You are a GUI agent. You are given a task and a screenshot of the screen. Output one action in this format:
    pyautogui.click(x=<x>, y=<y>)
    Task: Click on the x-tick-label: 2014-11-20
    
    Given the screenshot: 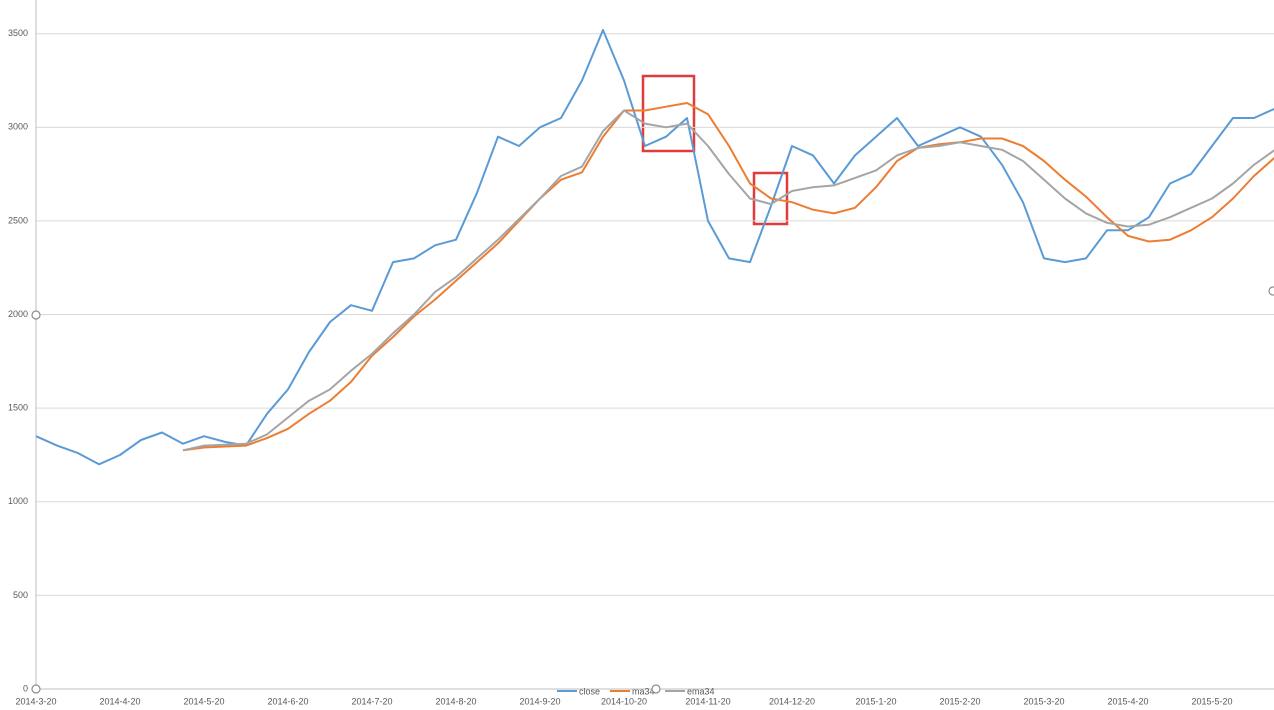 What is the action you would take?
    pyautogui.click(x=707, y=701)
    